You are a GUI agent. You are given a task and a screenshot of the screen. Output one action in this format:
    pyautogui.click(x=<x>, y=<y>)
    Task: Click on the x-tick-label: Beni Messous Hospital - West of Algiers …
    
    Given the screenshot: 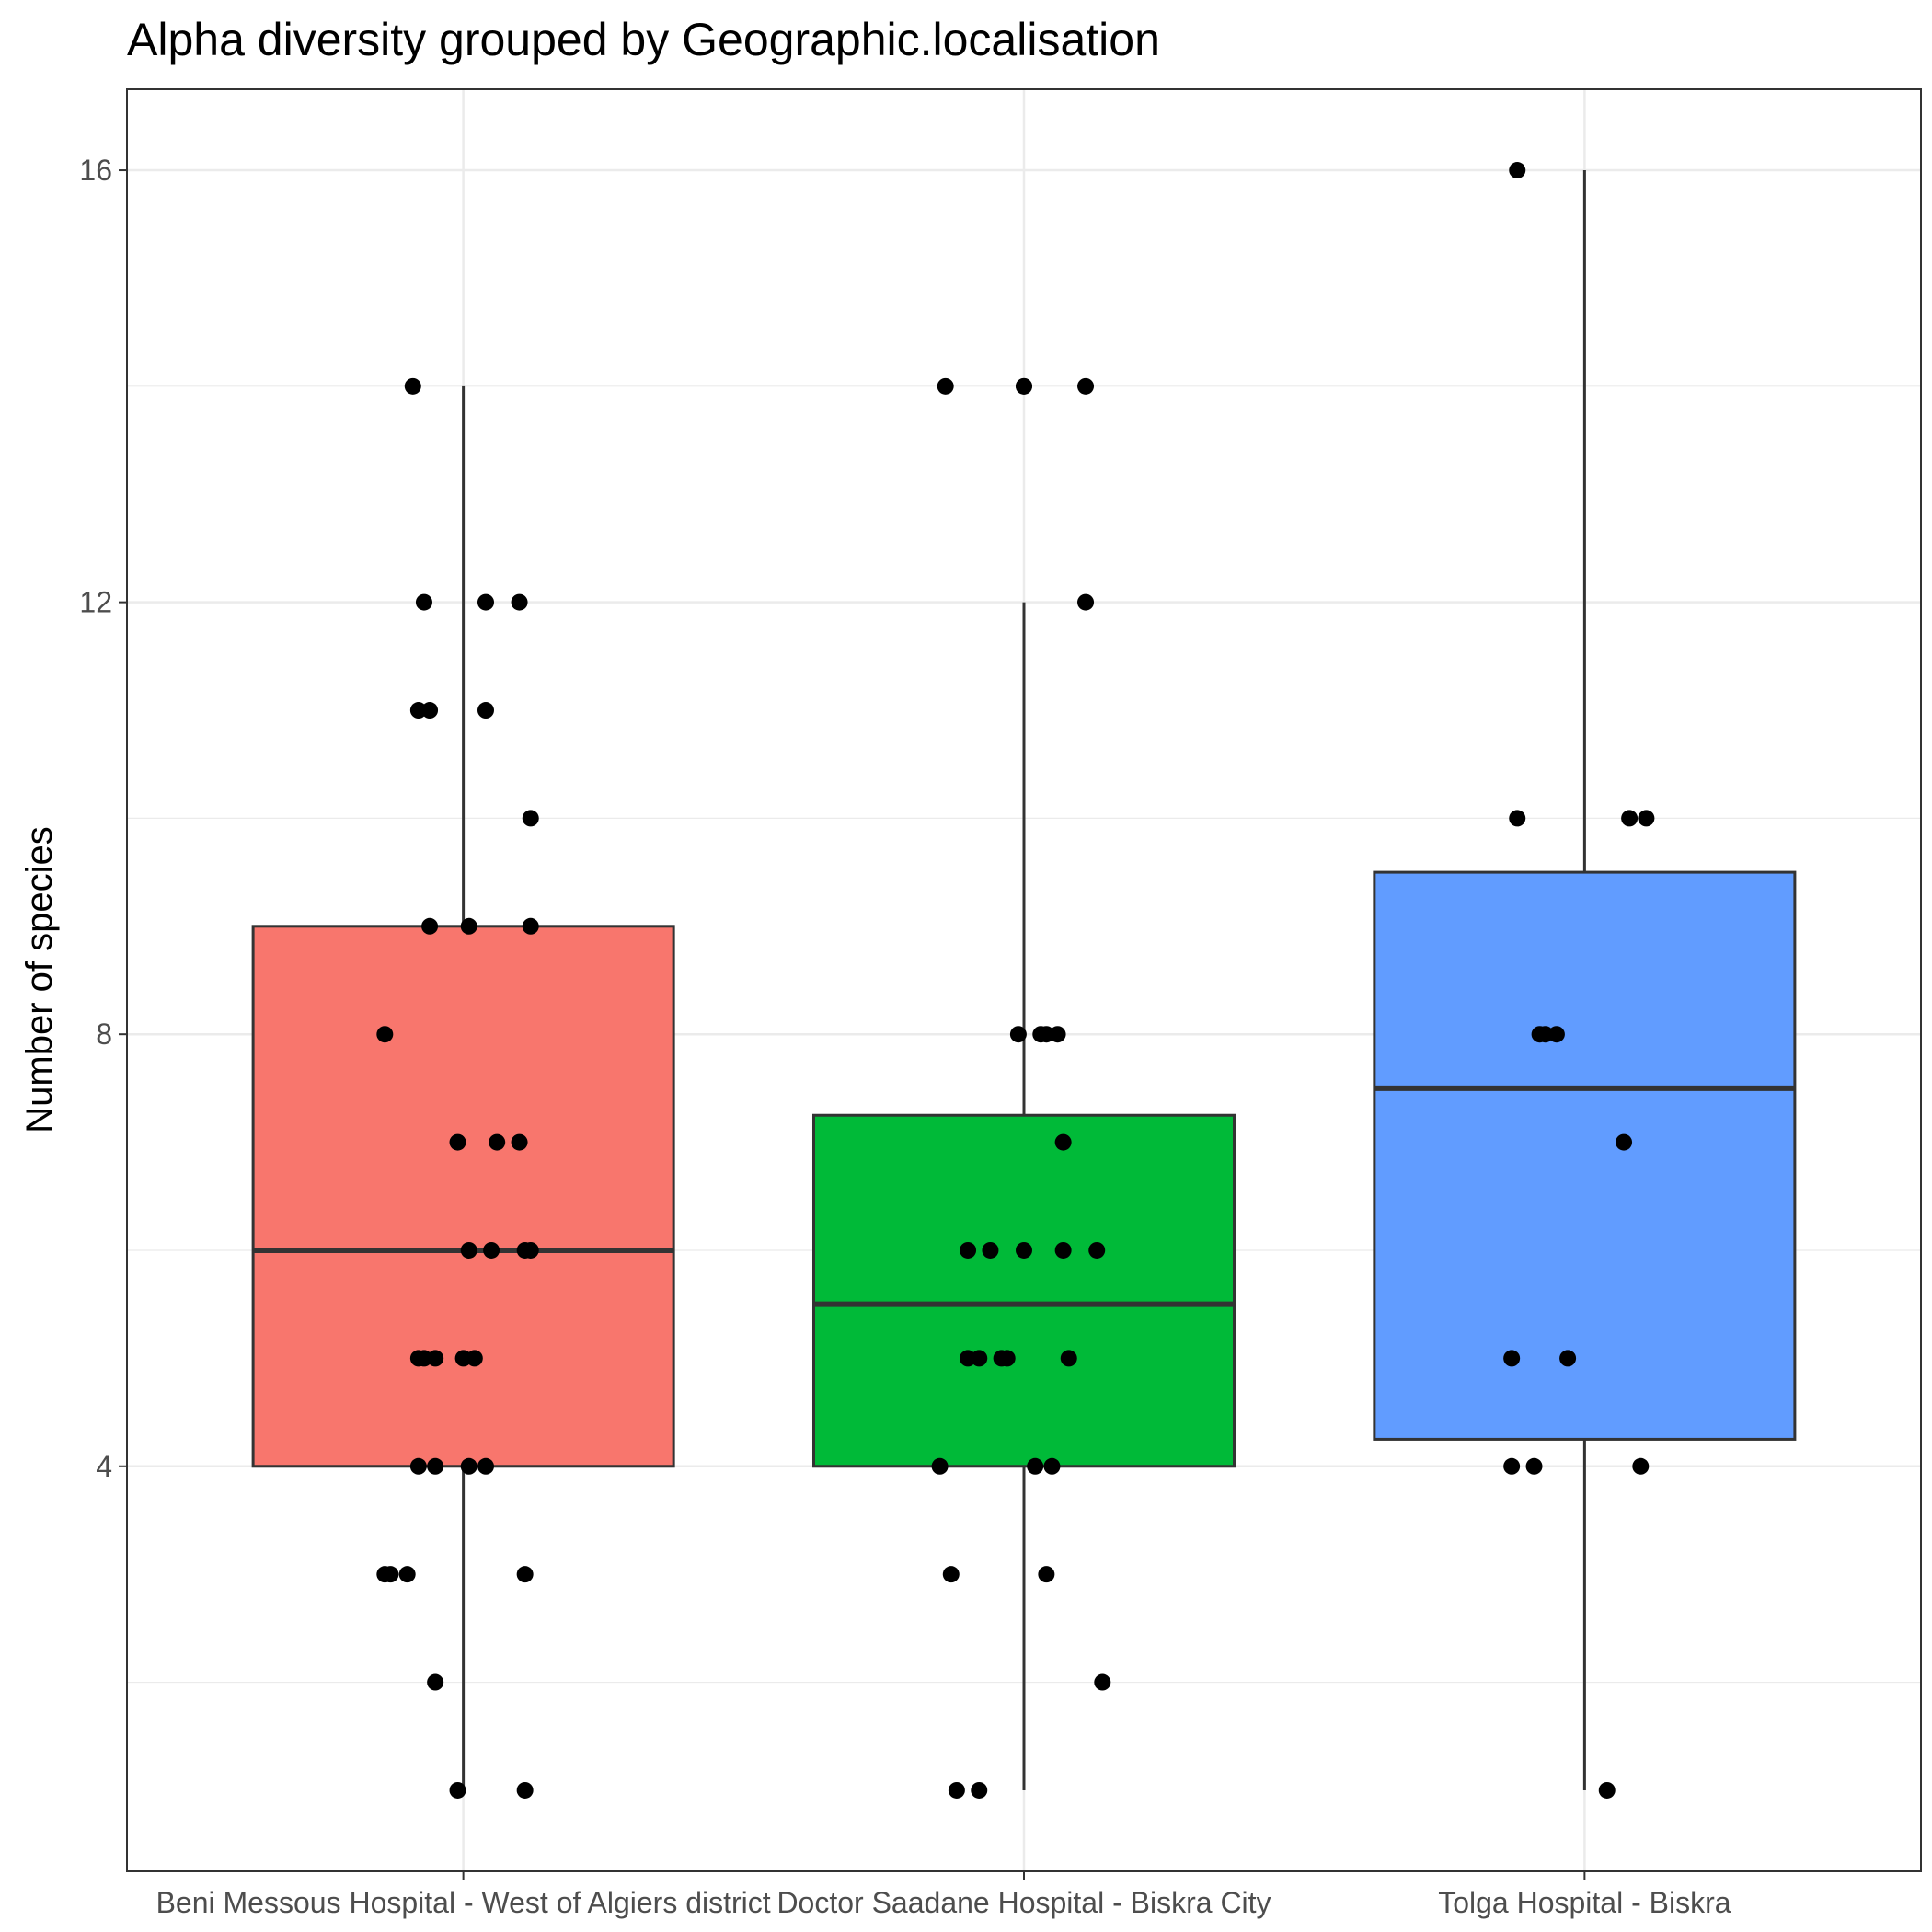 What is the action you would take?
    pyautogui.click(x=463, y=1902)
    